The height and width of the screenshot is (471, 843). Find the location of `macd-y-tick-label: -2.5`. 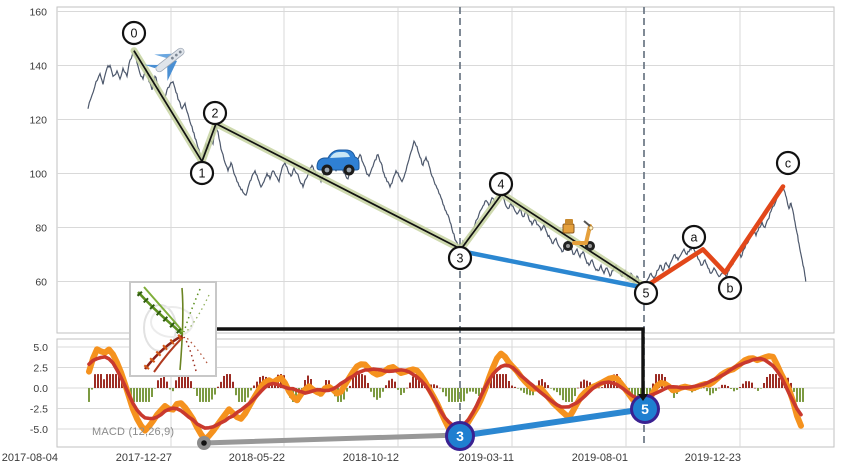

macd-y-tick-label: -2.5 is located at coordinates (39, 409).